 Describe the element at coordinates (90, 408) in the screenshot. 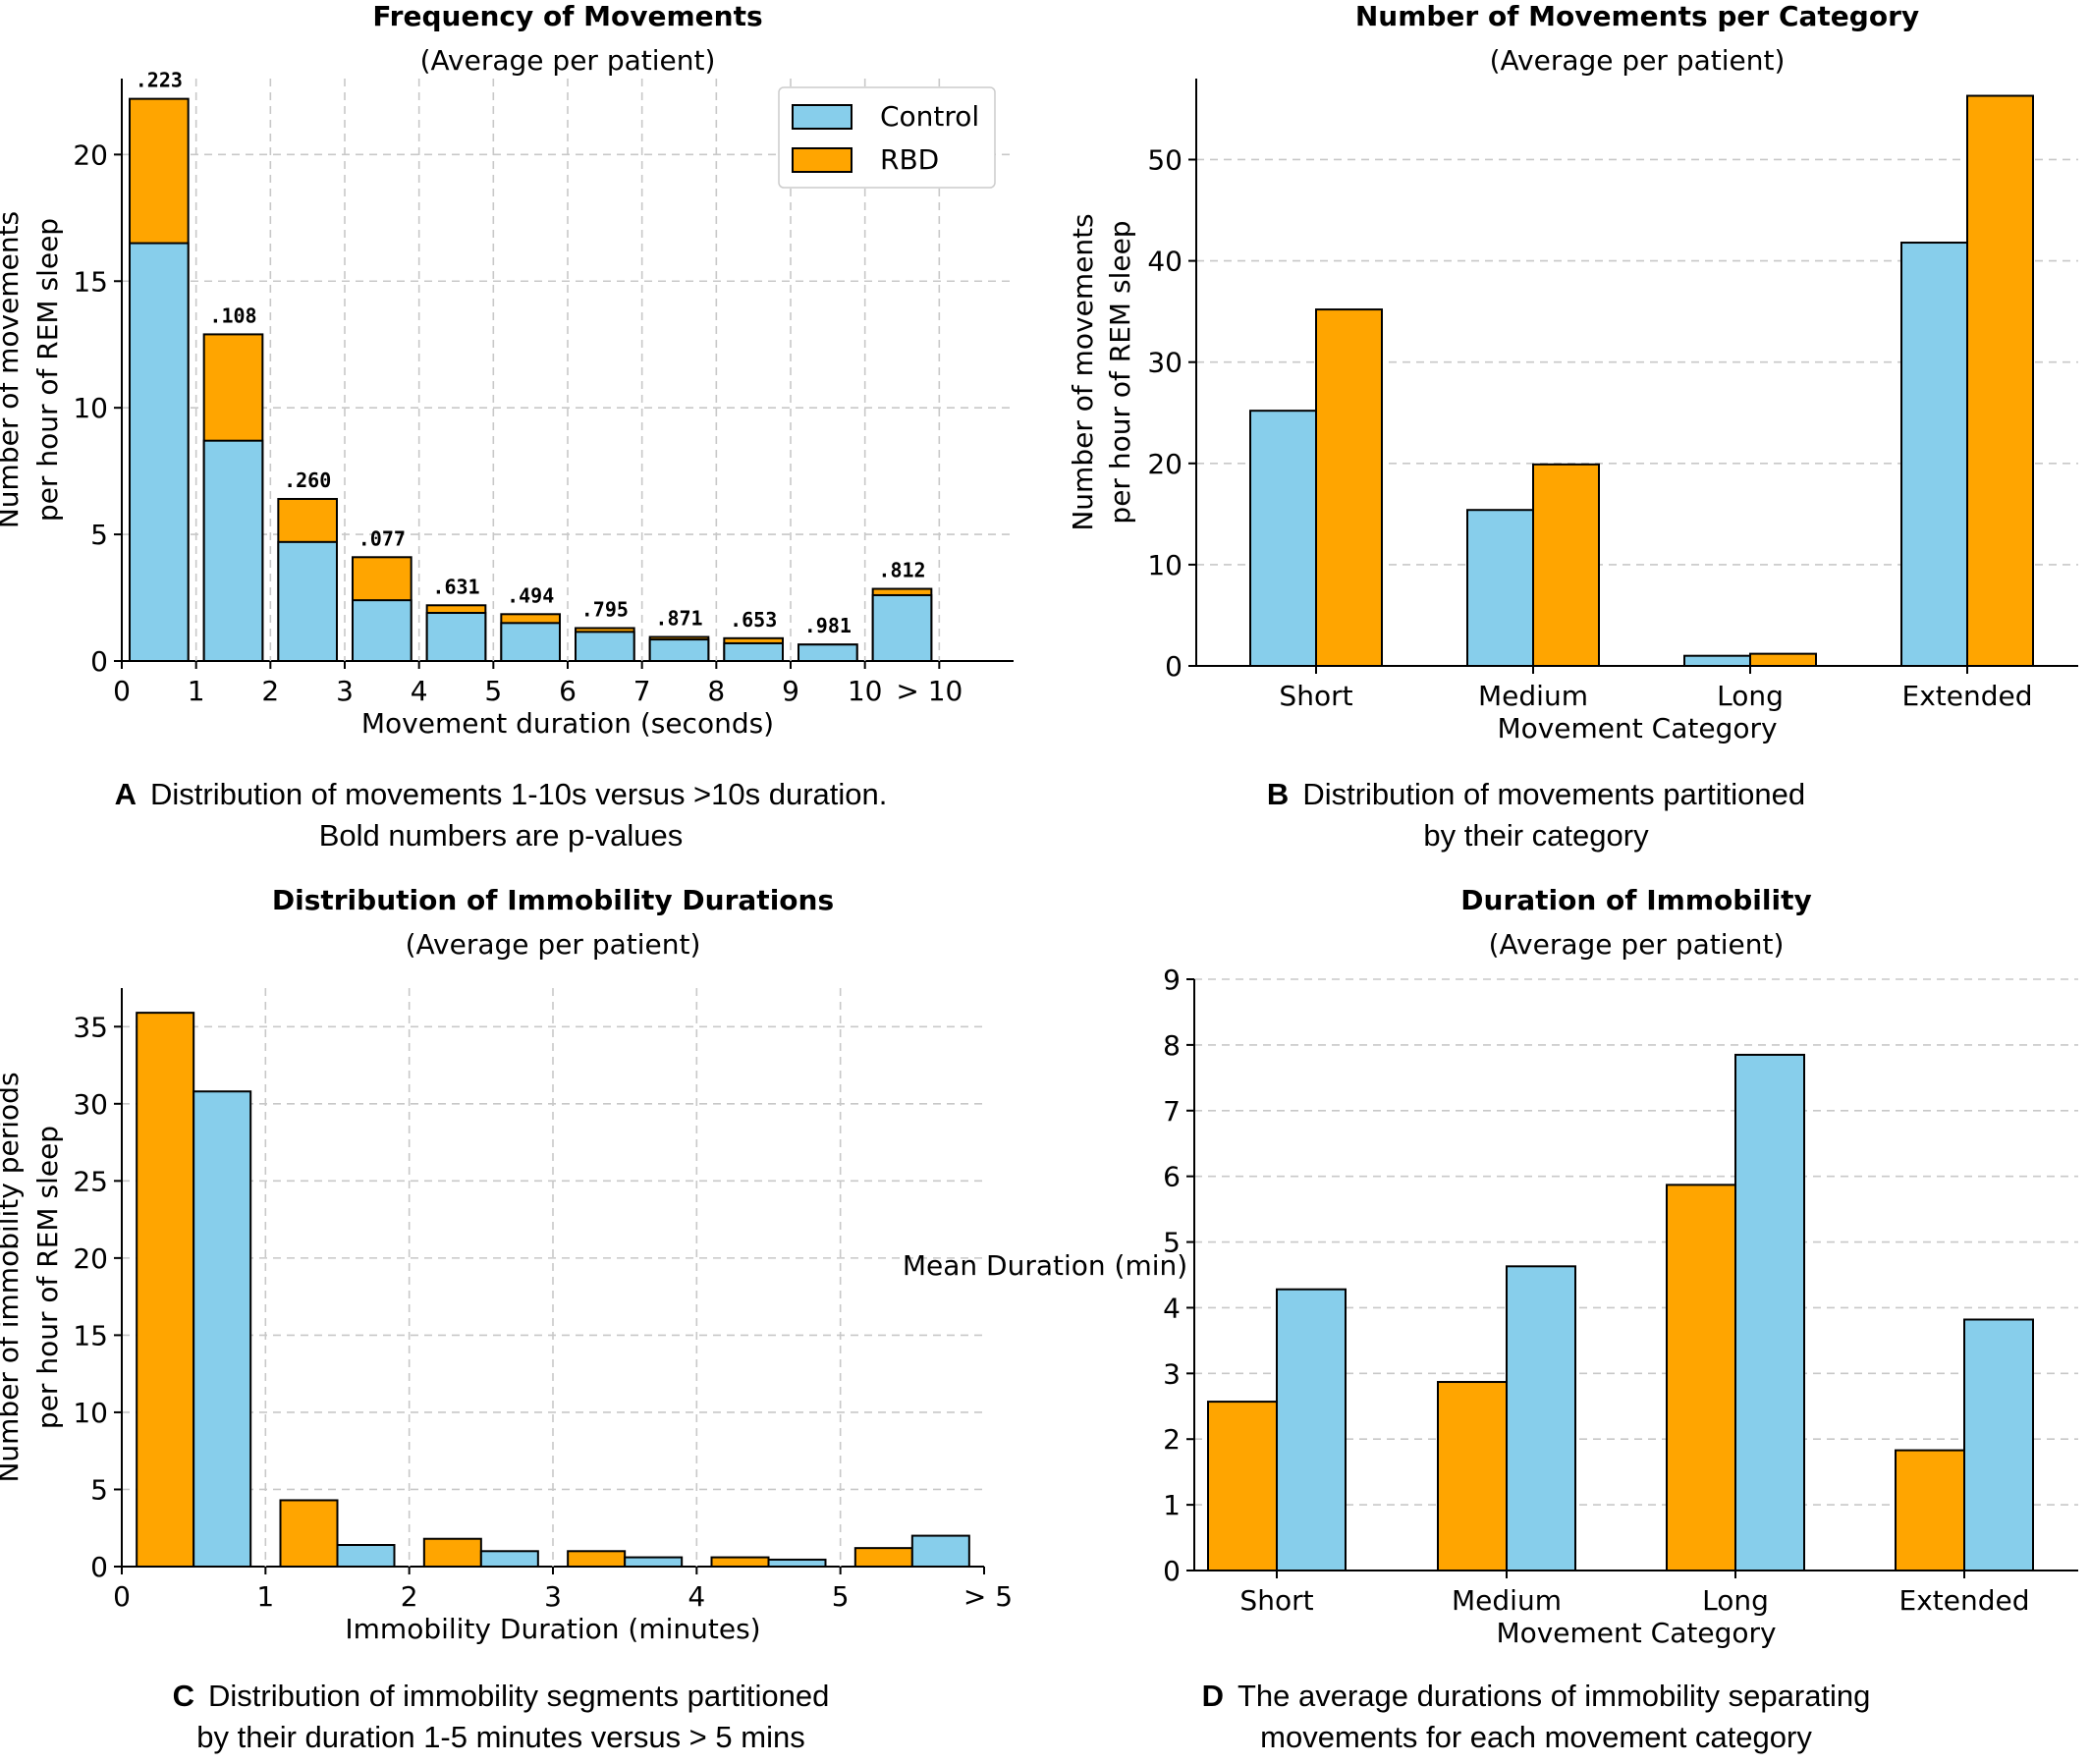

I see `y-tick-label: 10` at that location.